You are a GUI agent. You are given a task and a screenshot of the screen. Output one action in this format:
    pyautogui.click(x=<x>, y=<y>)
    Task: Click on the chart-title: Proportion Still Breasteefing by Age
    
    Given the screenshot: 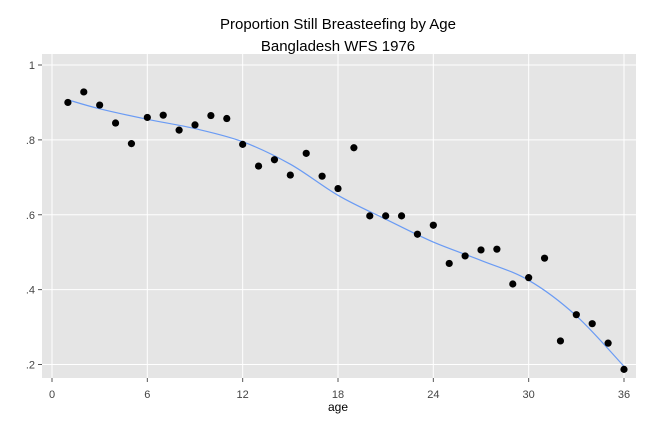 What is the action you would take?
    pyautogui.click(x=338, y=24)
    